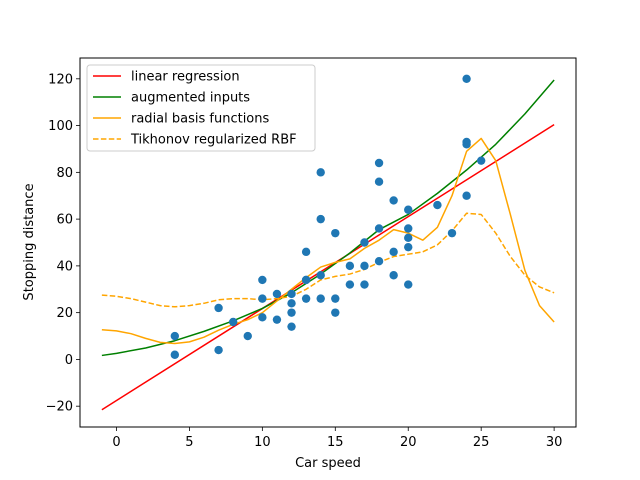  Describe the element at coordinates (64, 173) in the screenshot. I see `y-tick-label: 80` at that location.